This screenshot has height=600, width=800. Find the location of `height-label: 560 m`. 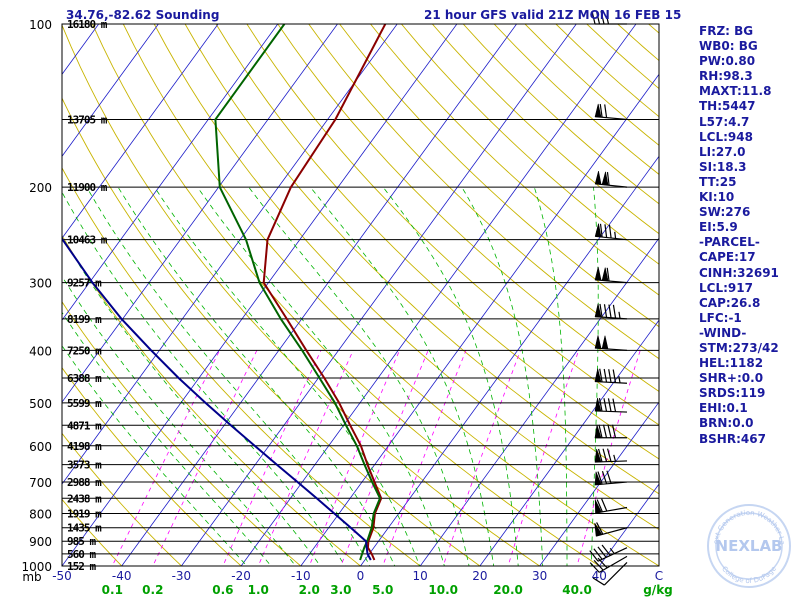

height-label: 560 m is located at coordinates (81, 554).